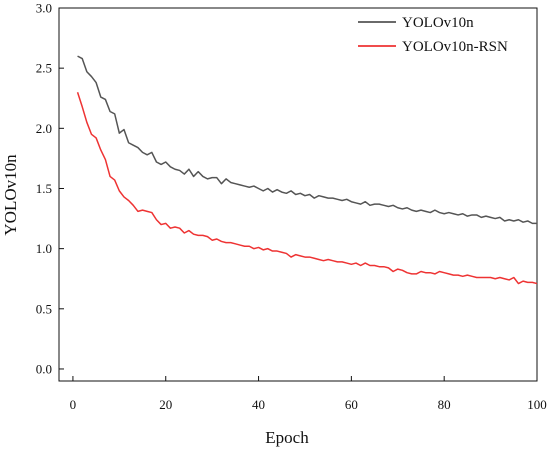  I want to click on legend-label: YOLOv10n, so click(438, 23).